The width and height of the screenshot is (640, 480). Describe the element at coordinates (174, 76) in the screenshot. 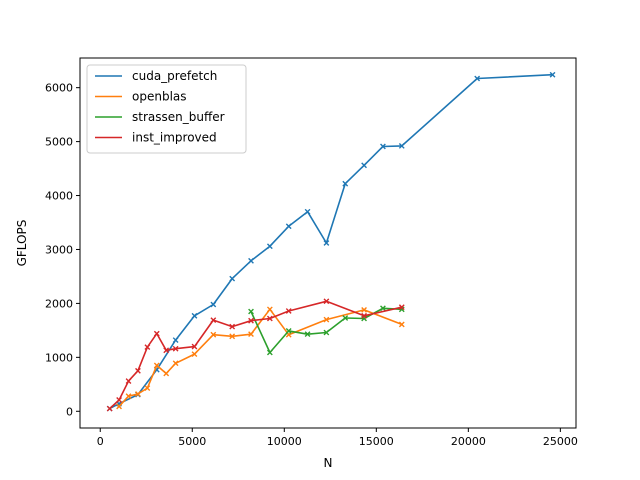

I see `legend-label: cuda_prefetch` at that location.